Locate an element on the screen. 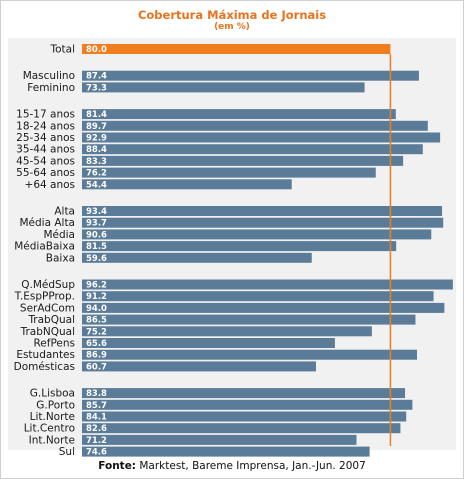  value-label: 88.4 is located at coordinates (96, 150).